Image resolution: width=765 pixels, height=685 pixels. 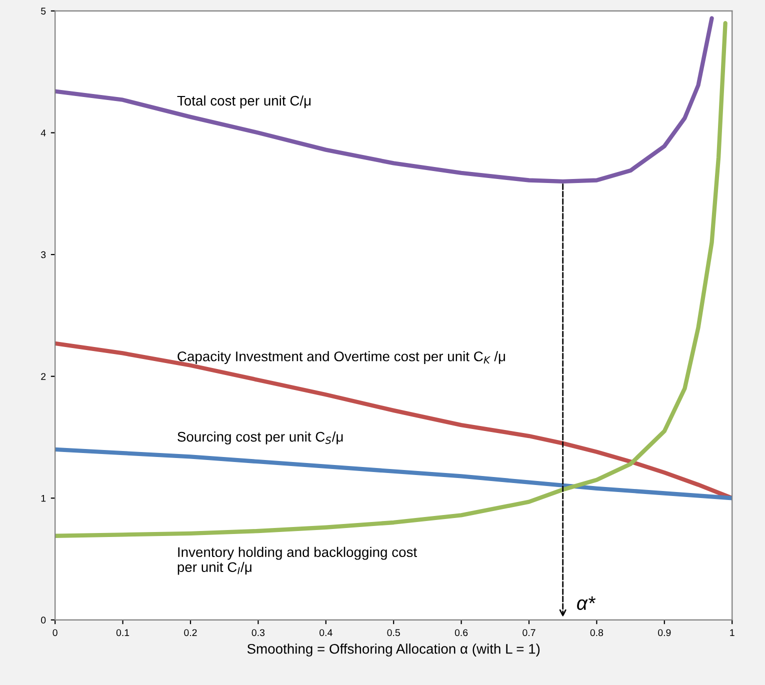 What do you see at coordinates (586, 603) in the screenshot?
I see `annotation: α*` at bounding box center [586, 603].